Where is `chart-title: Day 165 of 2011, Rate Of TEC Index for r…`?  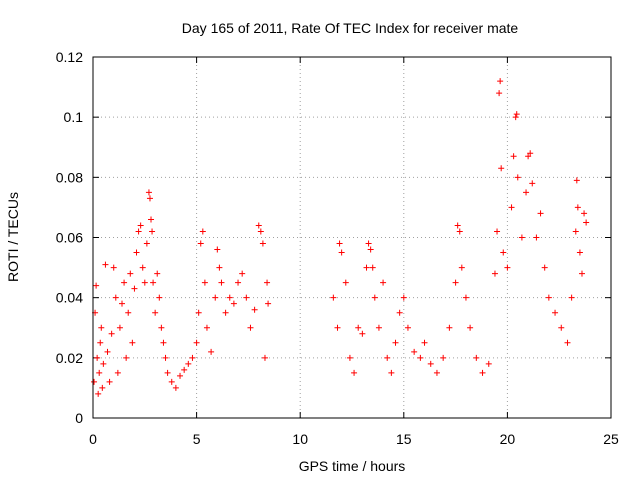 chart-title: Day 165 of 2011, Rate Of TEC Index for r… is located at coordinates (350, 28).